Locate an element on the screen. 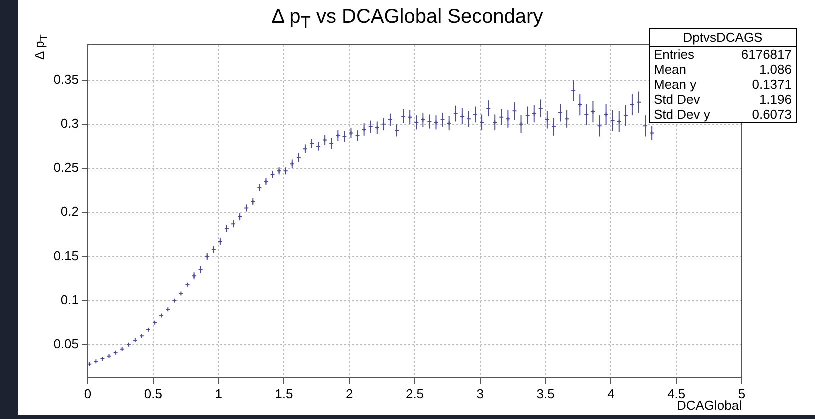 The width and height of the screenshot is (815, 419). chart-title: Δ p$_{T}$ vs DCAGlobal Secondary is located at coordinates (408, 19).